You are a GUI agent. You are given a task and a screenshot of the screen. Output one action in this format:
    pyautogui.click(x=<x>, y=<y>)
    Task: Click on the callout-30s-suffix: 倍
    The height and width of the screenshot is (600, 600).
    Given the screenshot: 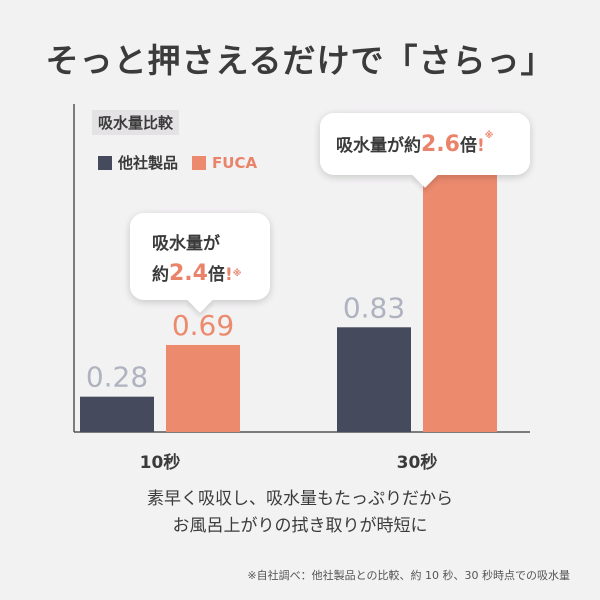 What is the action you would take?
    pyautogui.click(x=468, y=146)
    